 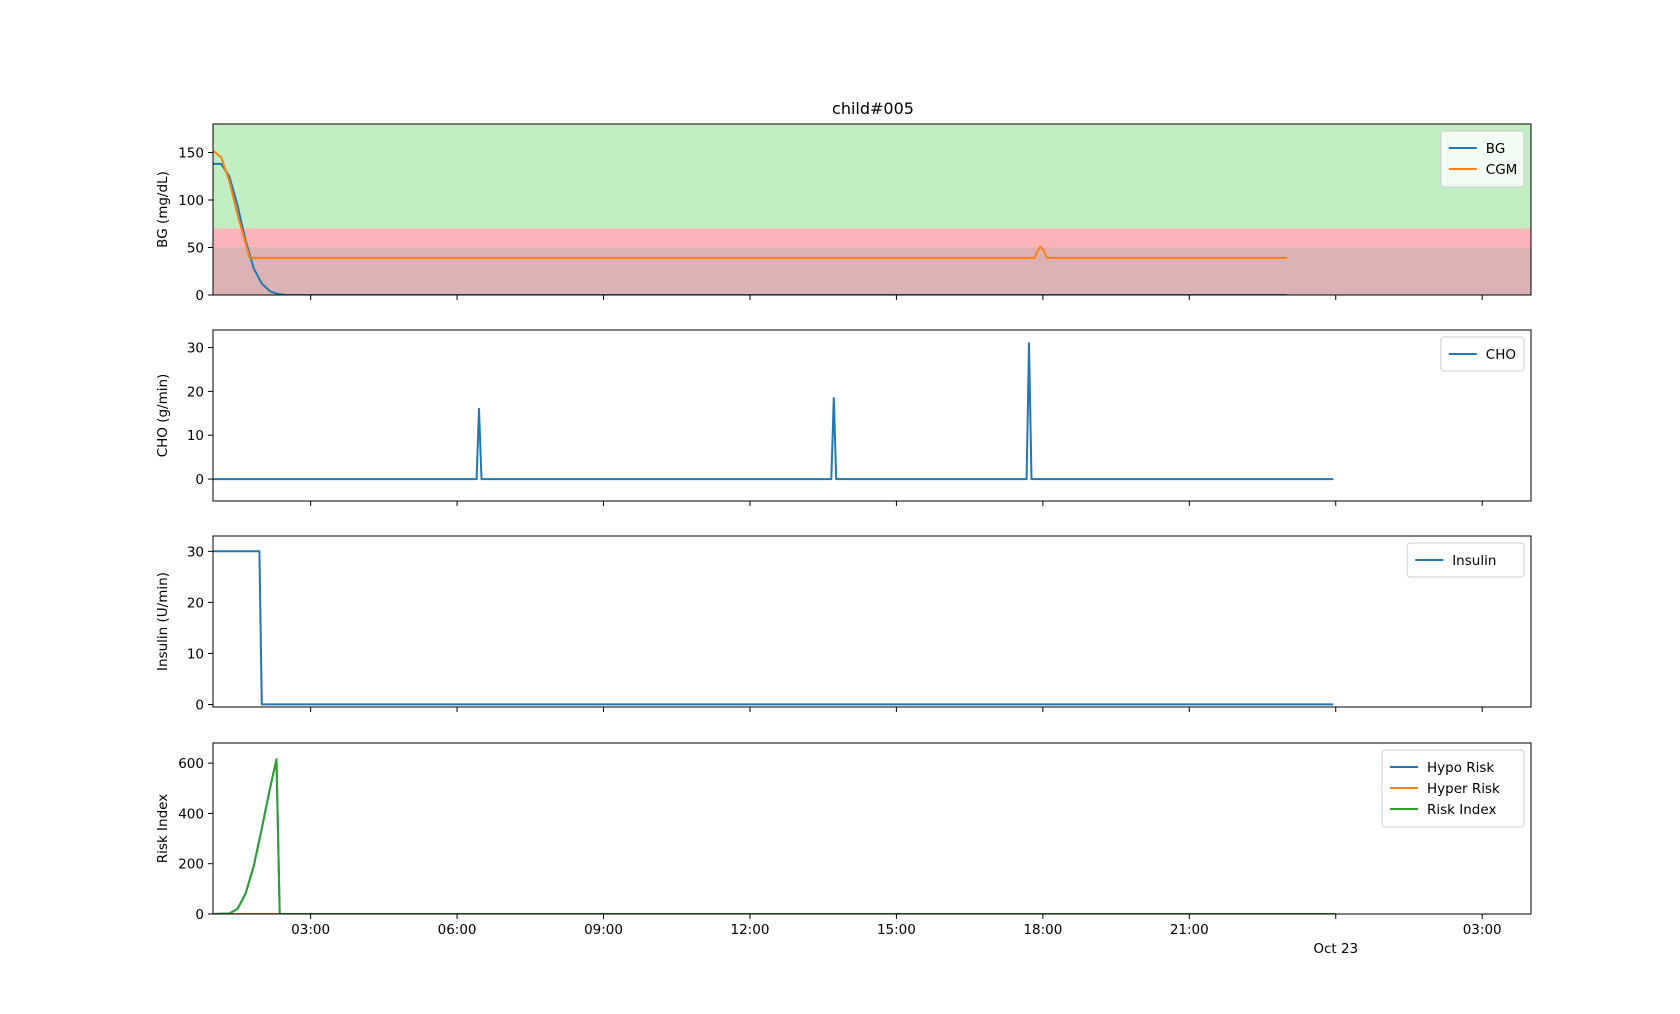 I want to click on x-tick-label: 21:00, so click(x=1189, y=930).